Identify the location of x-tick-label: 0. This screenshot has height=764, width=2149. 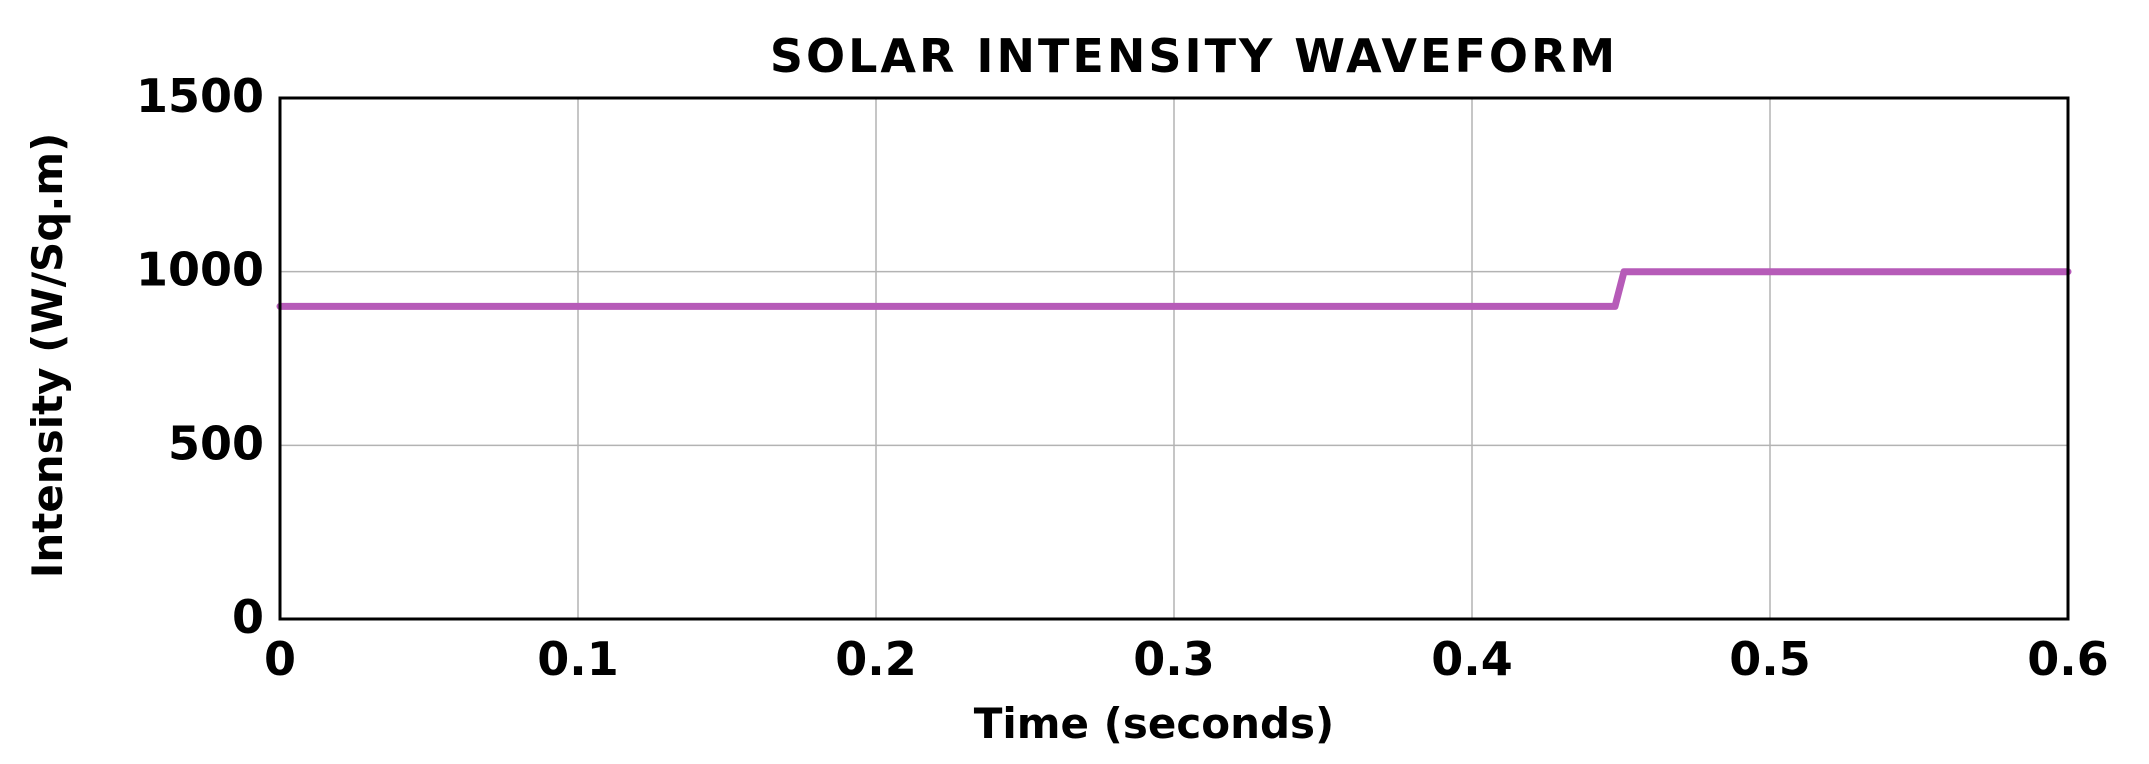
(280, 659).